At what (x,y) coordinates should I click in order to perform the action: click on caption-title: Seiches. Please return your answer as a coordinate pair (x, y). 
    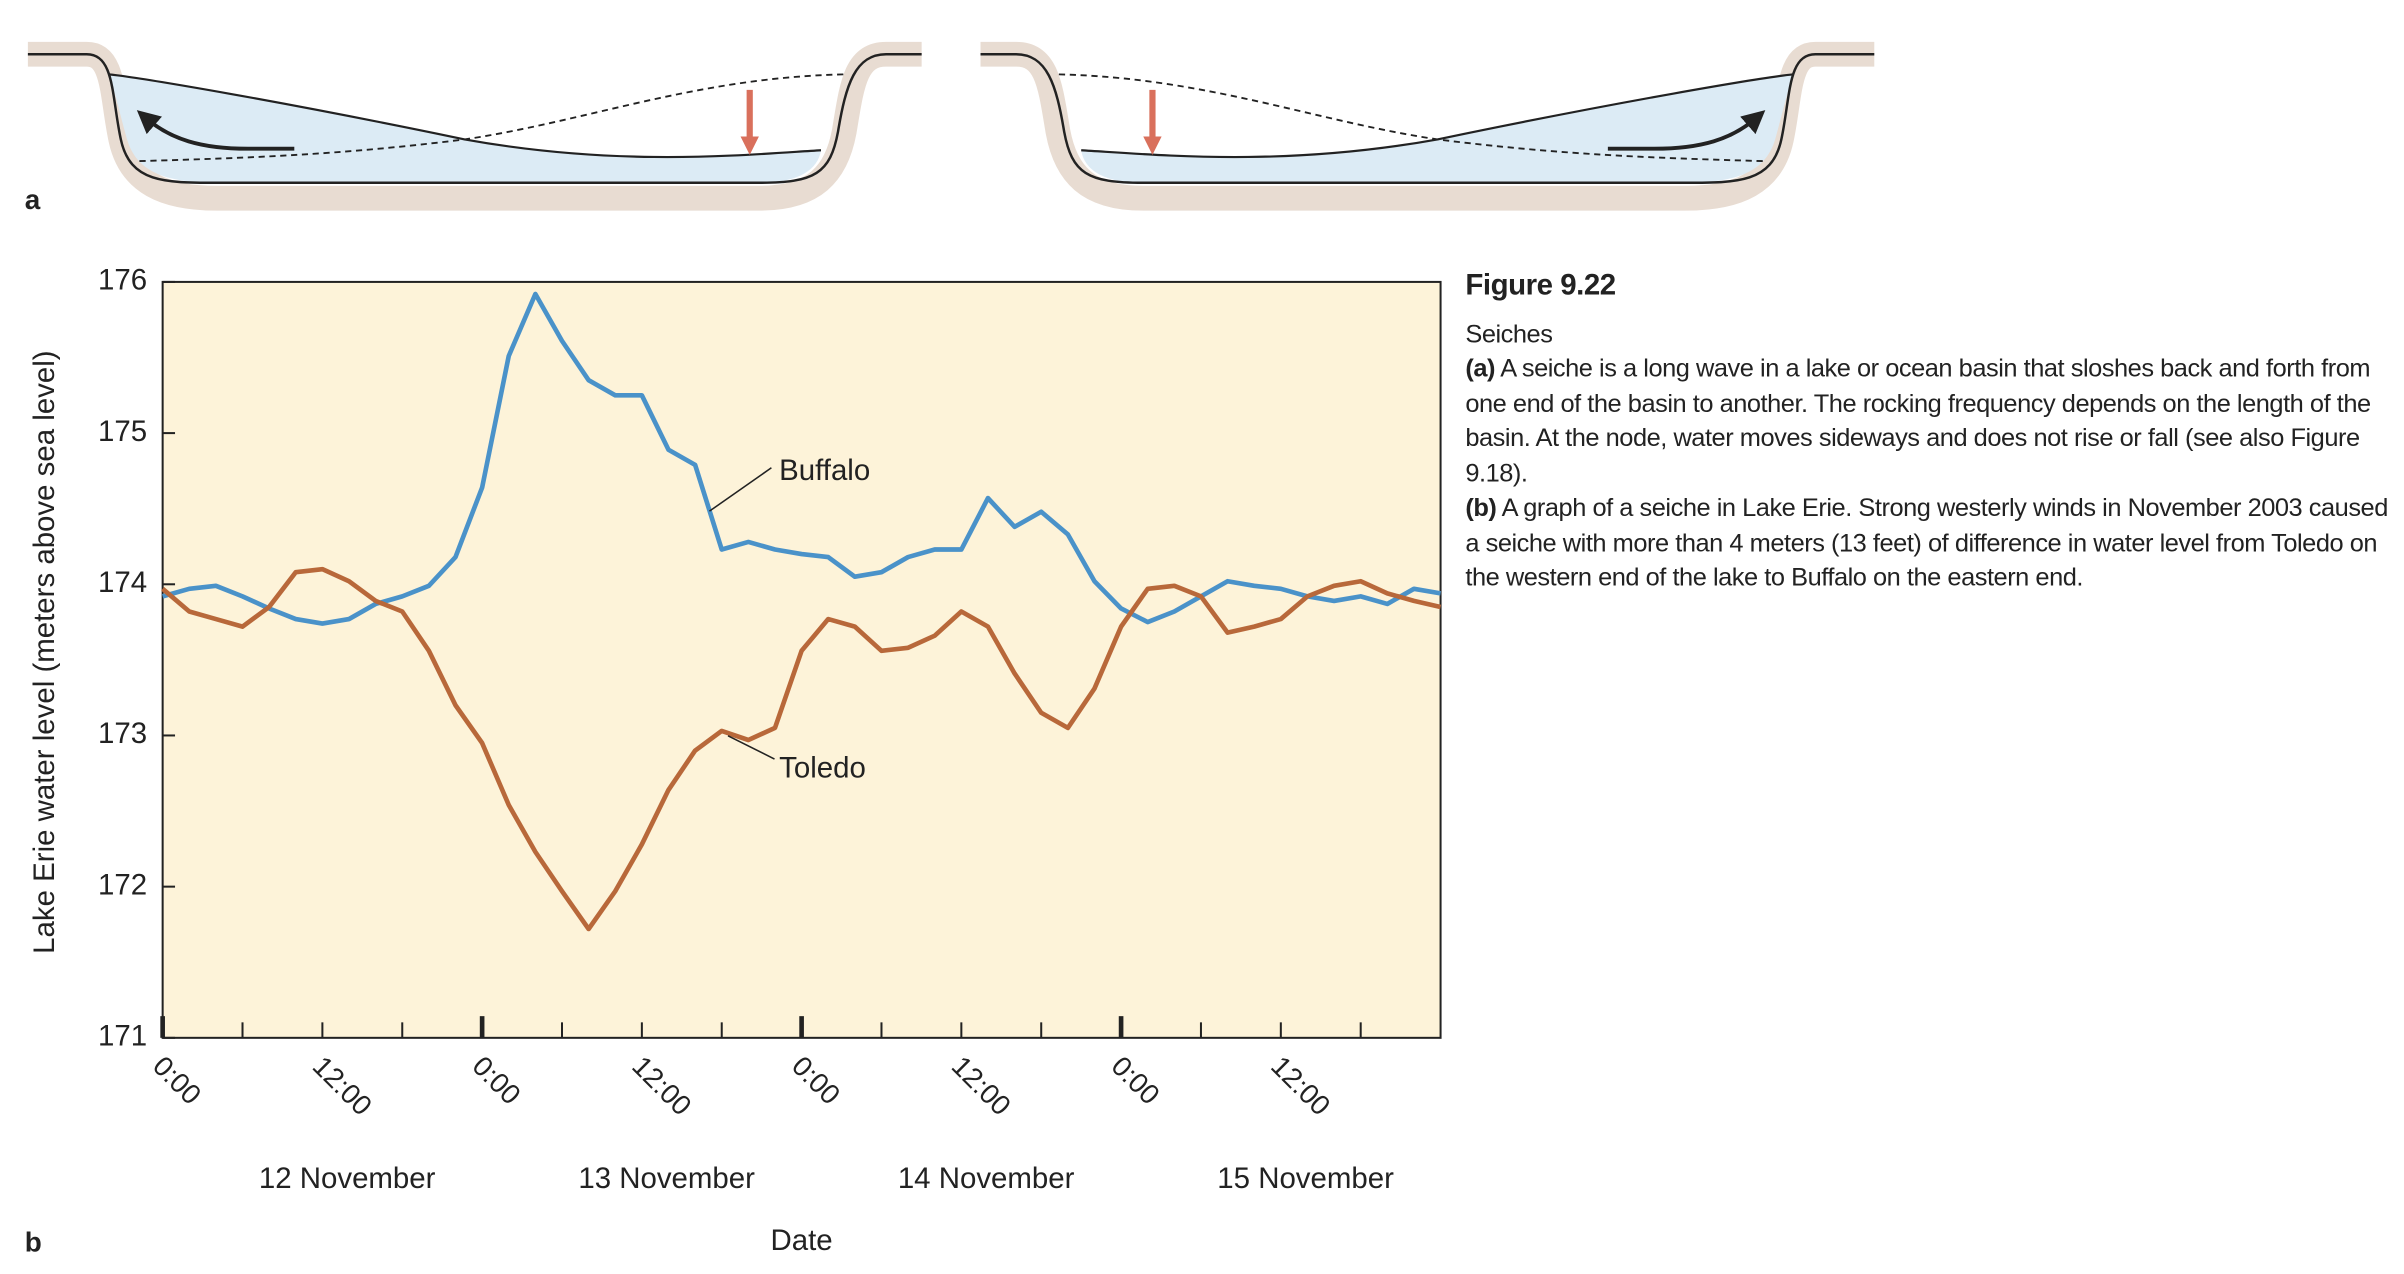
    Looking at the image, I should click on (1509, 333).